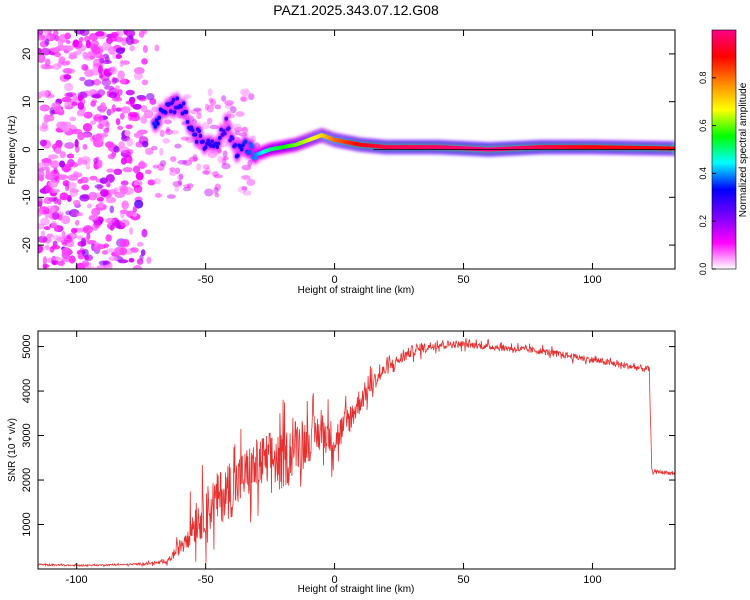  What do you see at coordinates (703, 173) in the screenshot?
I see `colorbar-tick-label: 0.4` at bounding box center [703, 173].